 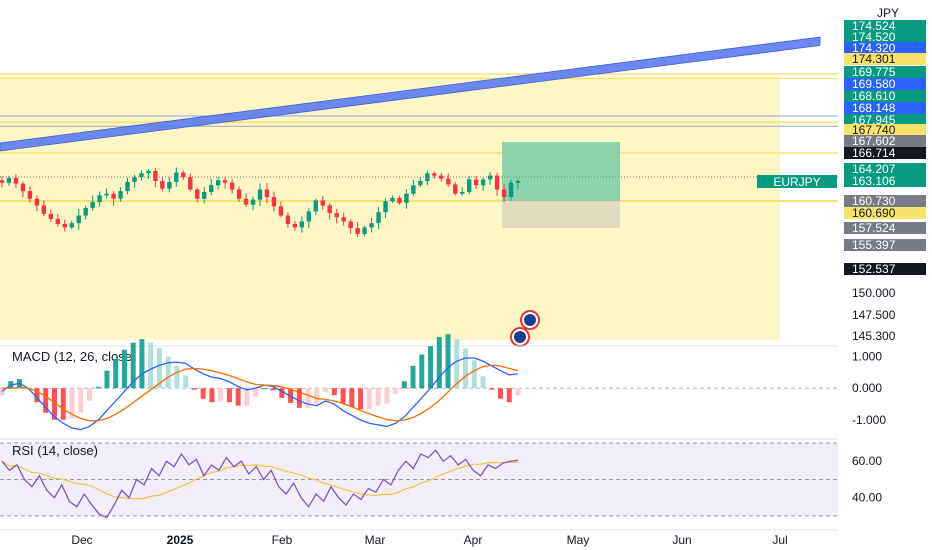 I want to click on price-tag-label: 166.714, so click(x=874, y=153).